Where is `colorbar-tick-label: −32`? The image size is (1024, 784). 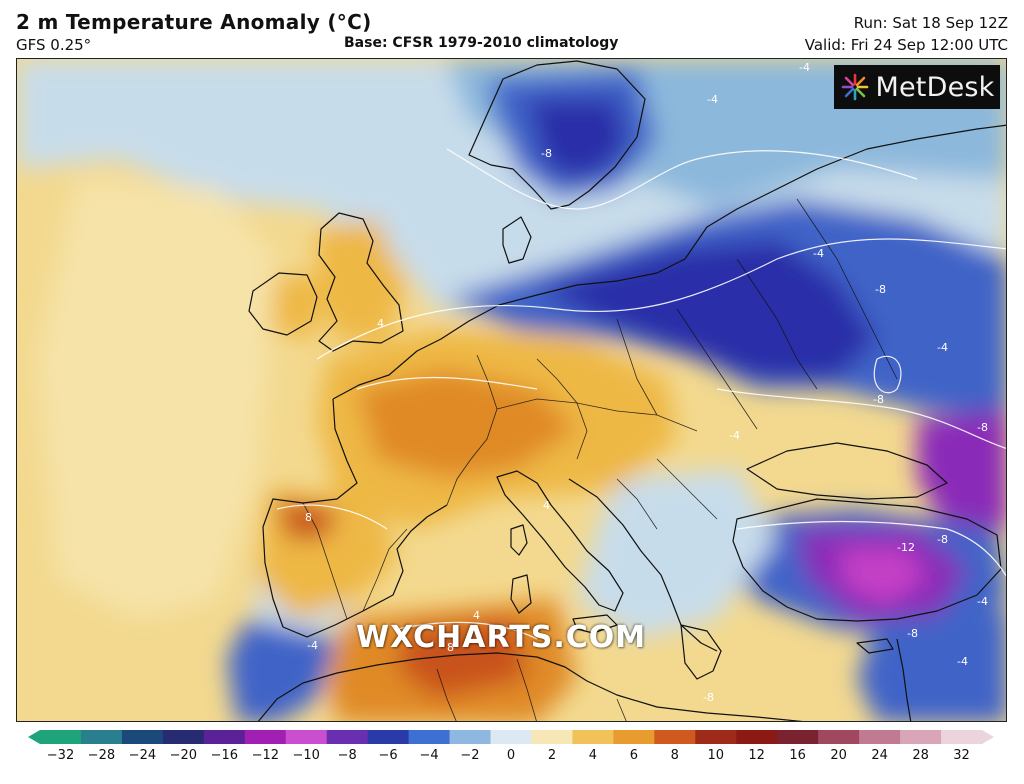 colorbar-tick-label: −32 is located at coordinates (60, 755).